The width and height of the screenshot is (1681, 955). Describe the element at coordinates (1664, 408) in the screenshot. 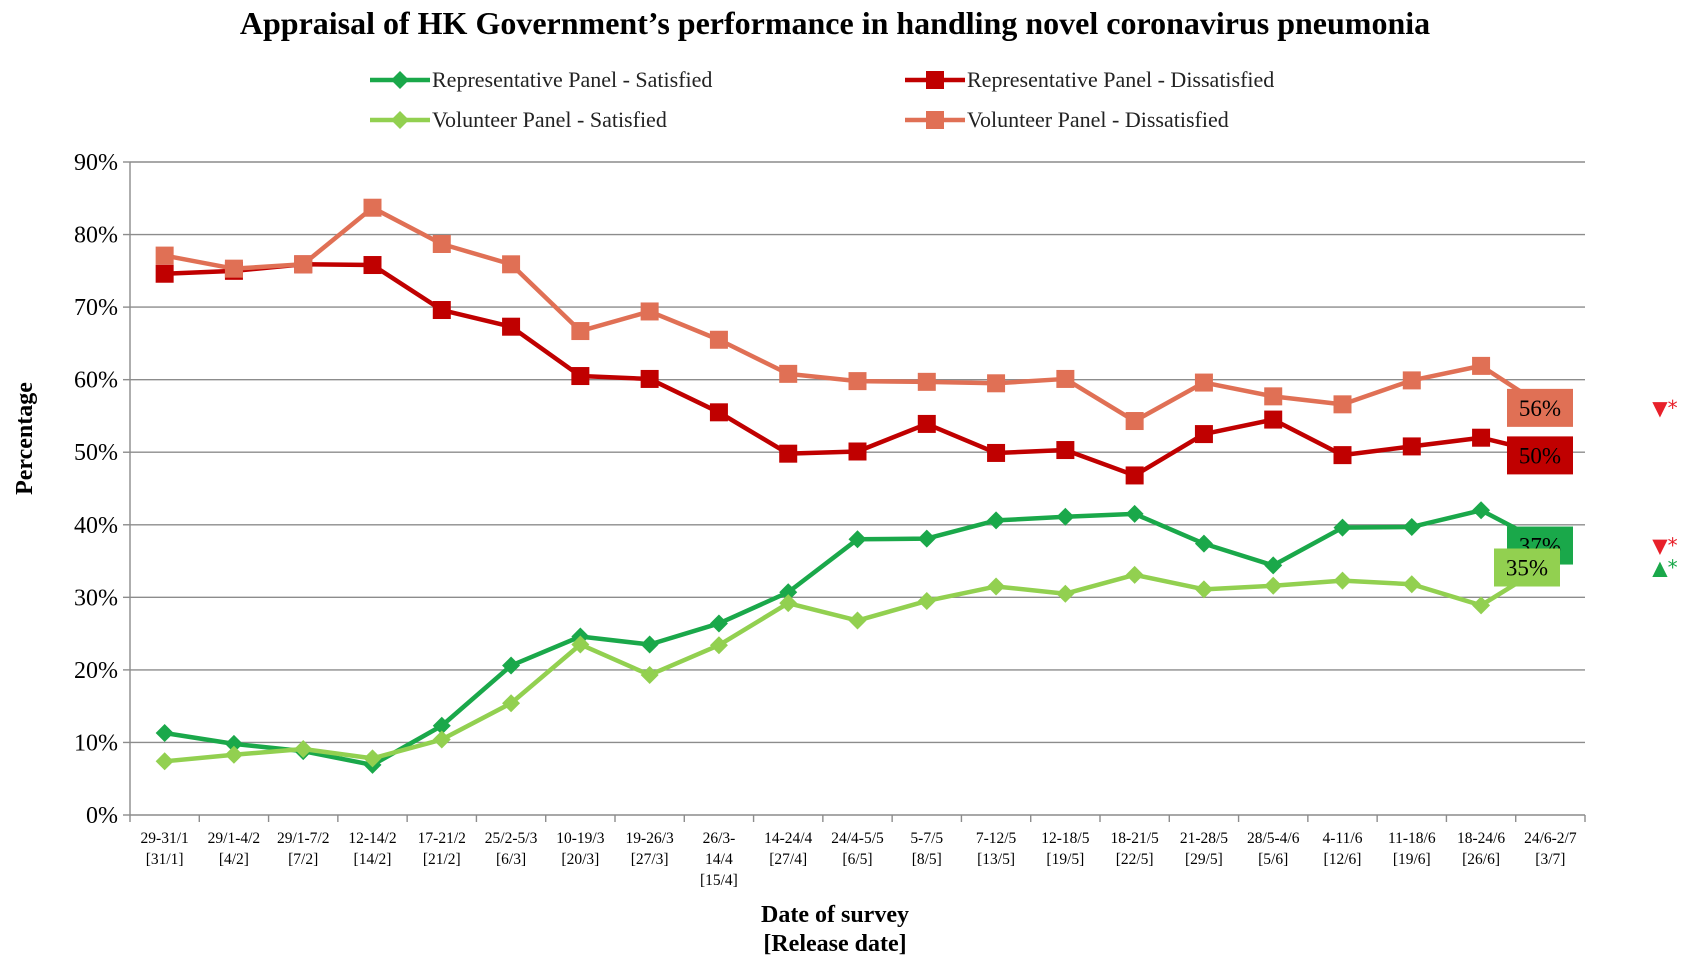

I see `change-marker: ▼*` at that location.